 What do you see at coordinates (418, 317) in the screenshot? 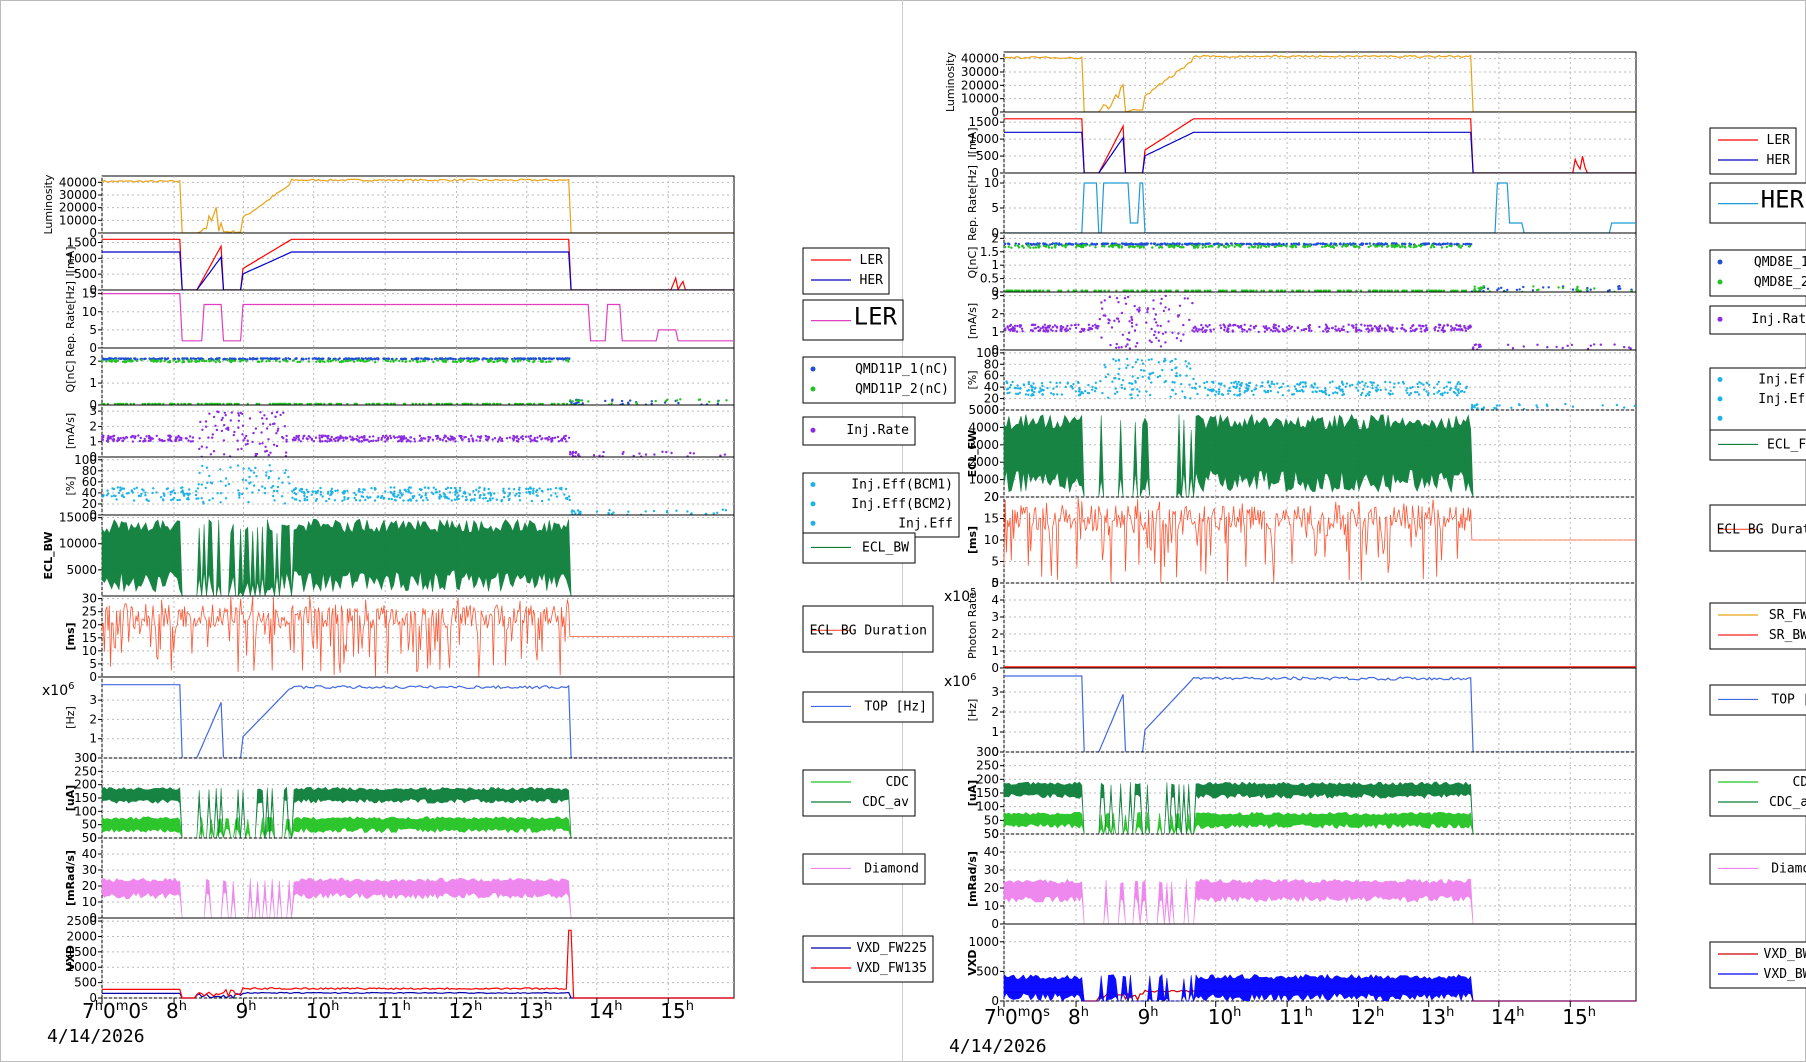
I see `series-line-ler` at bounding box center [418, 317].